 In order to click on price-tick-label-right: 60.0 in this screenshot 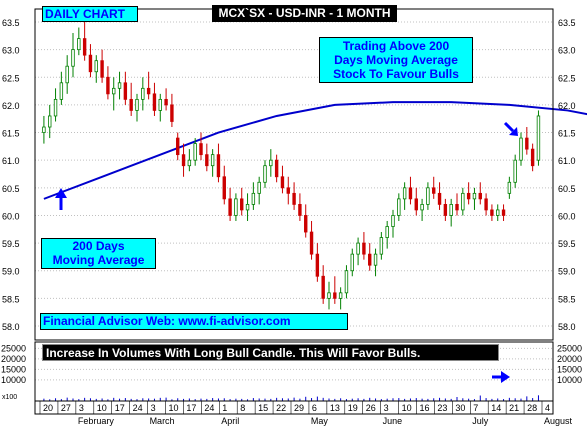, I will do `click(567, 216)`.